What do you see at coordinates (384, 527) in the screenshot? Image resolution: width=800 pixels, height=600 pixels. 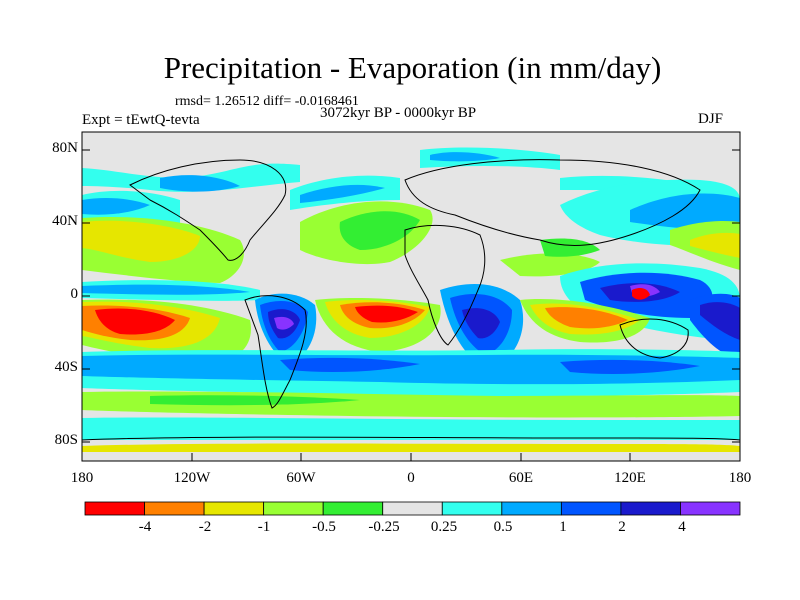 I see `colorbar-label: -0.25` at bounding box center [384, 527].